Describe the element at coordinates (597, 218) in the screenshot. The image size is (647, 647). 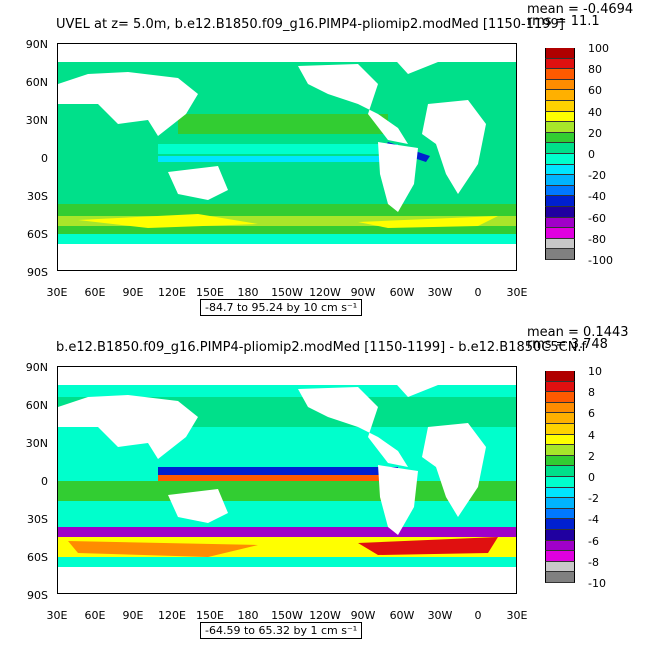
I see `colorbar-label: -60` at that location.